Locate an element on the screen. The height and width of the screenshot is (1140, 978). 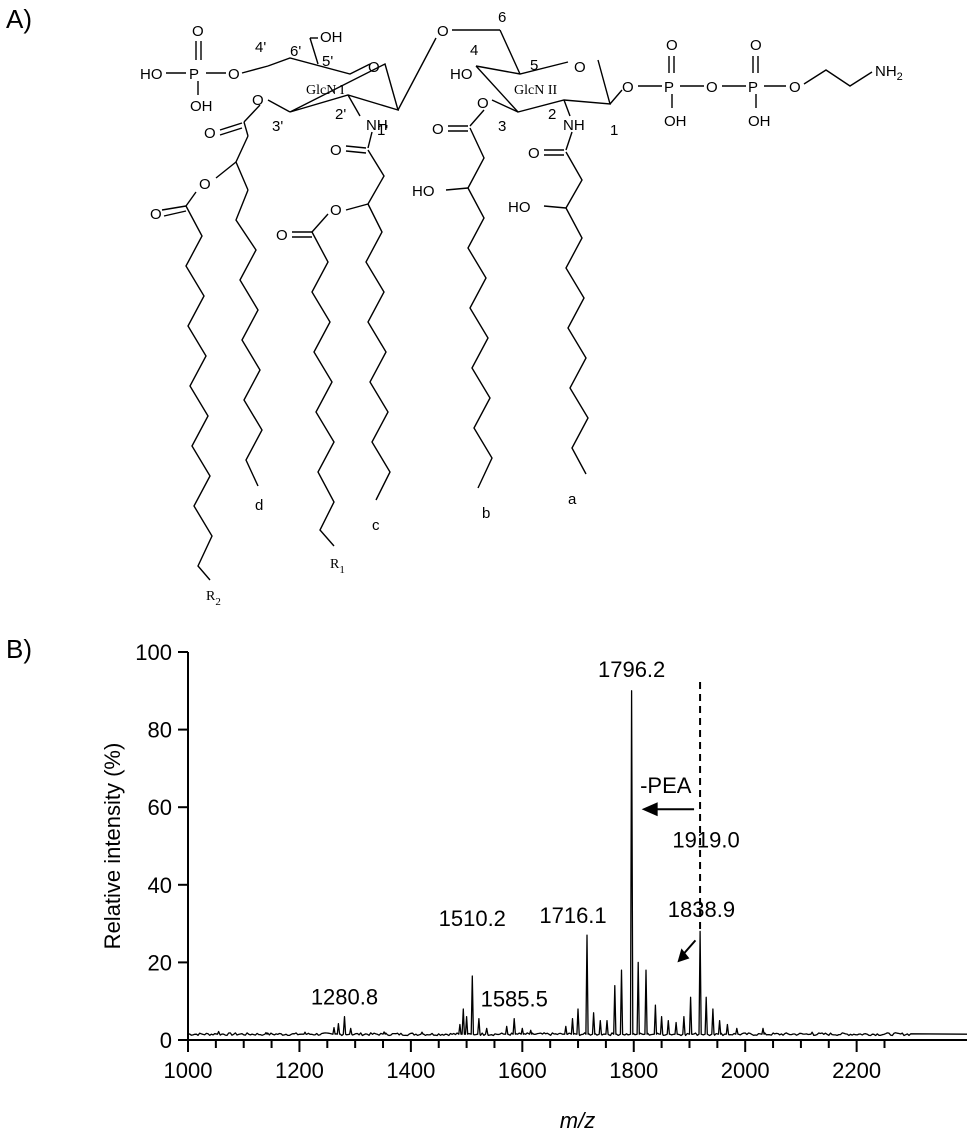
glcn1-pos5-label: 5' is located at coordinates (327, 61).